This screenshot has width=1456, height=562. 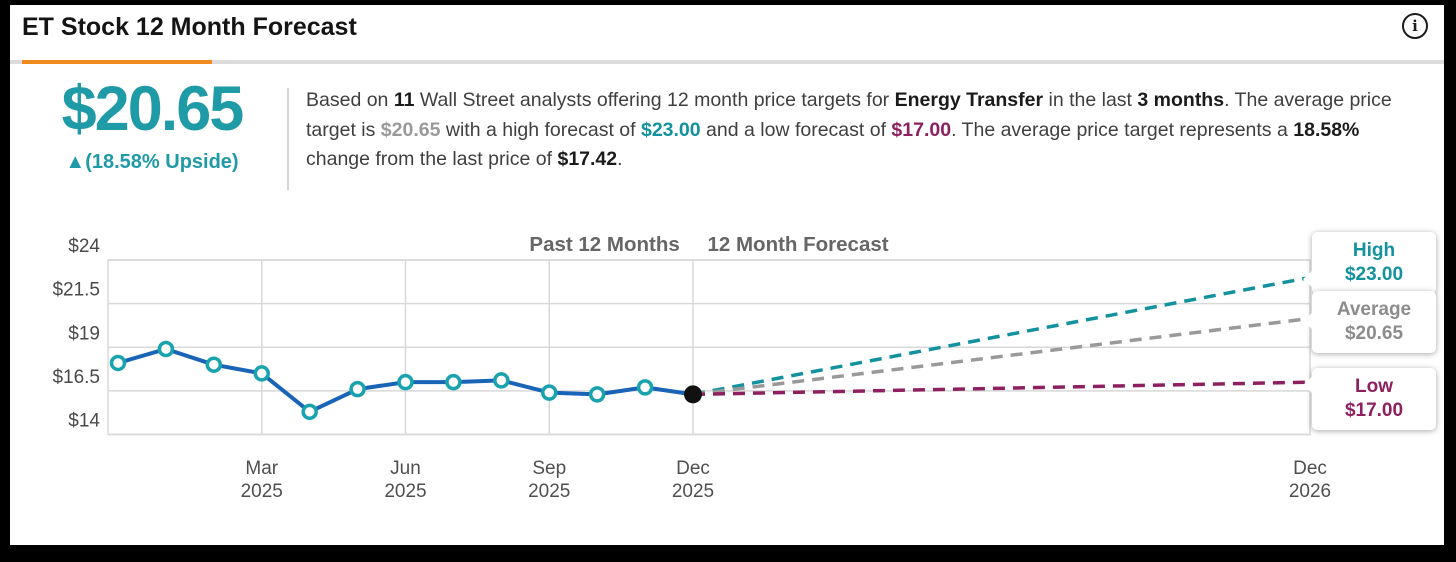 I want to click on average-forecast-tab: Average $20.65, so click(x=1369, y=322).